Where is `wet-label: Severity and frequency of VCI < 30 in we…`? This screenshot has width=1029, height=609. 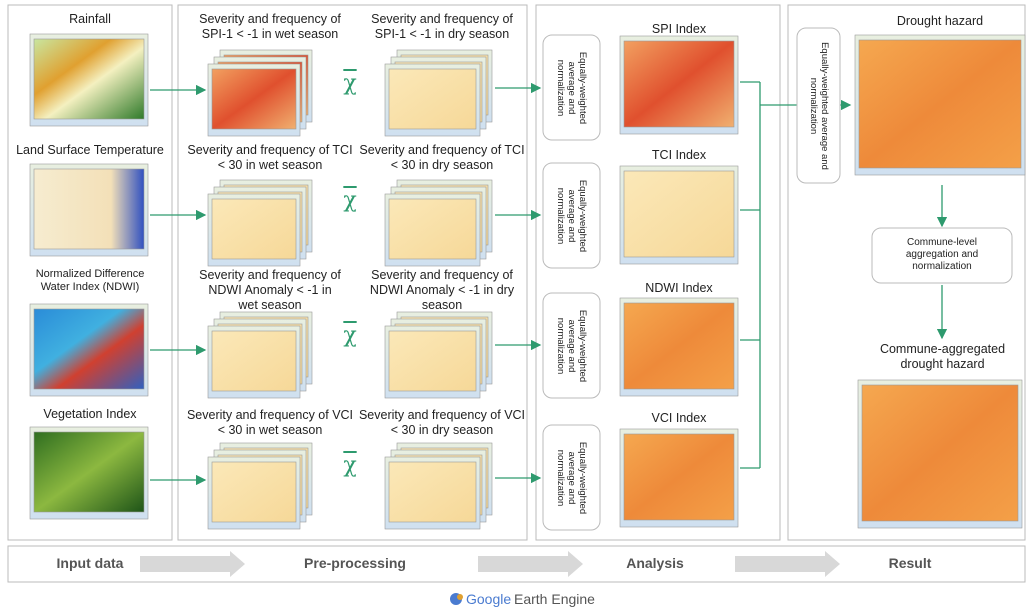 wet-label: Severity and frequency of VCI < 30 in we… is located at coordinates (270, 422).